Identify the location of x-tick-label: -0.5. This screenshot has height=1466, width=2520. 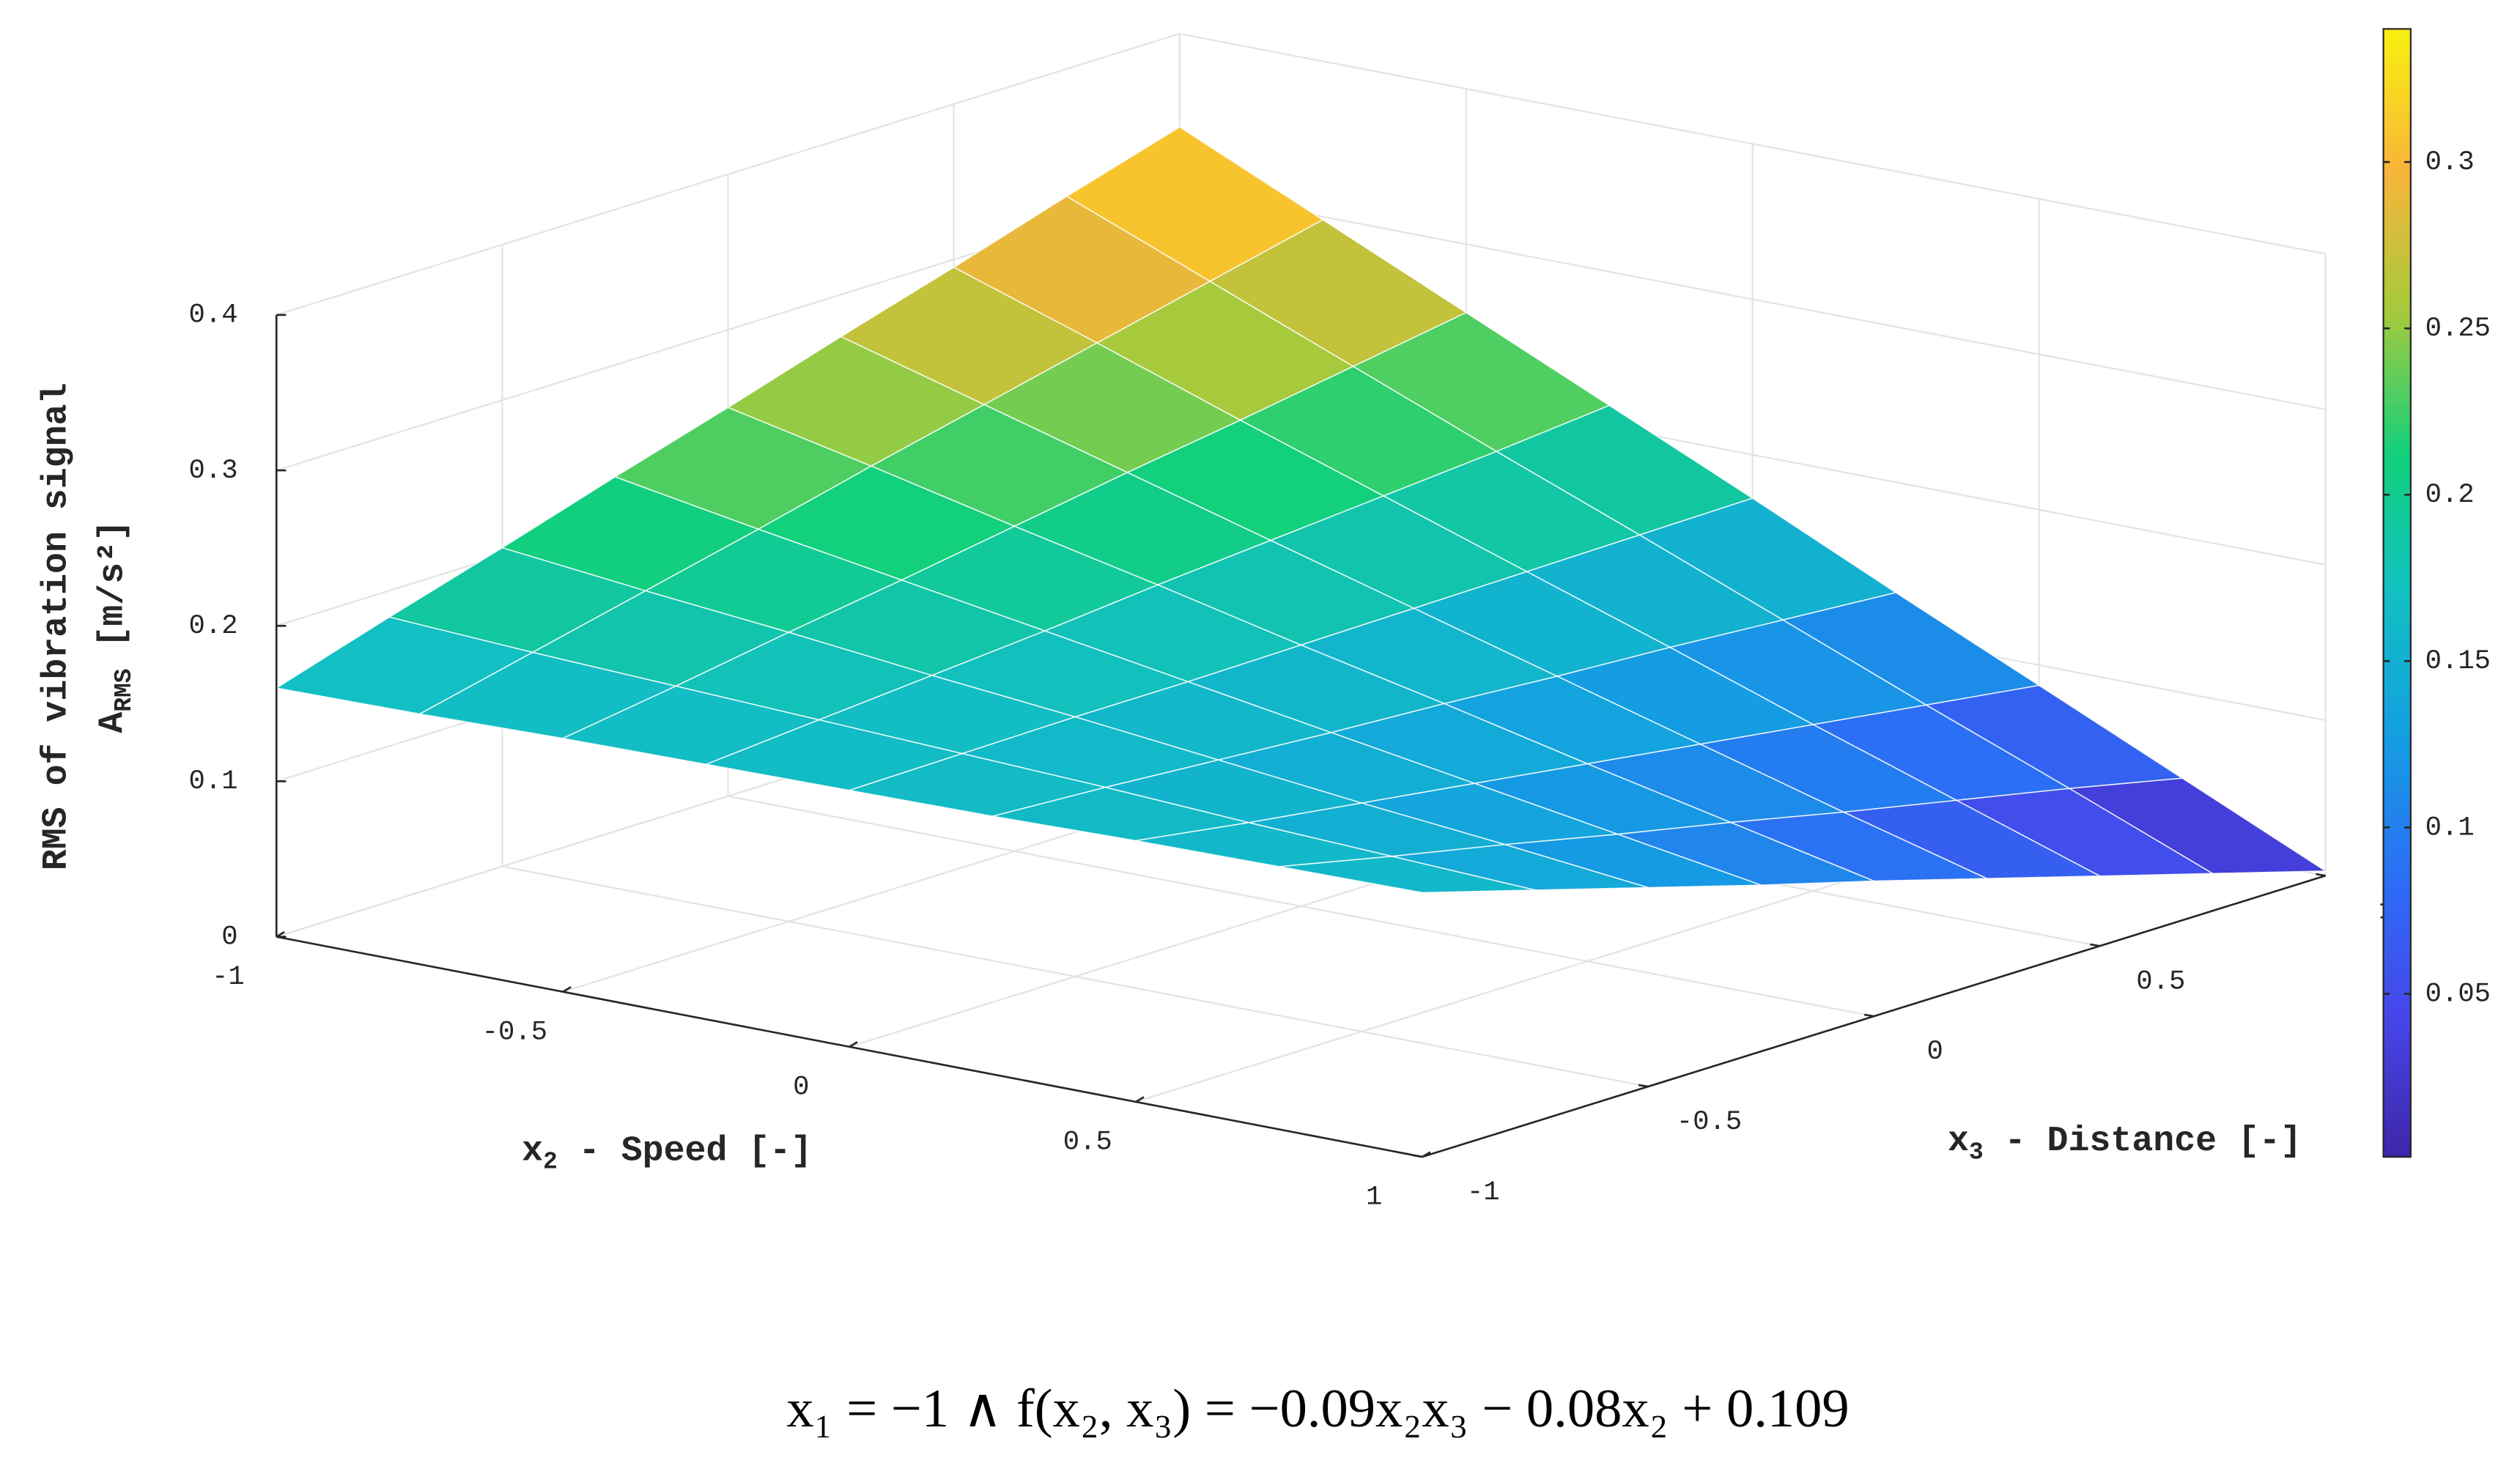
(514, 1032).